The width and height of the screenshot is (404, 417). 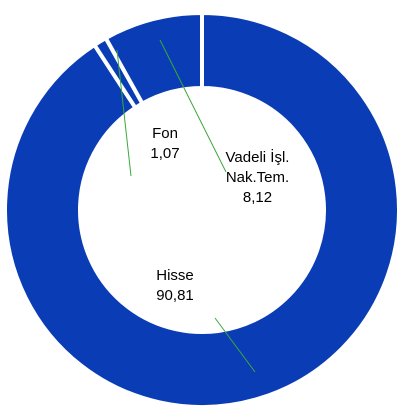 What do you see at coordinates (257, 197) in the screenshot?
I see `value-label: 8,12` at bounding box center [257, 197].